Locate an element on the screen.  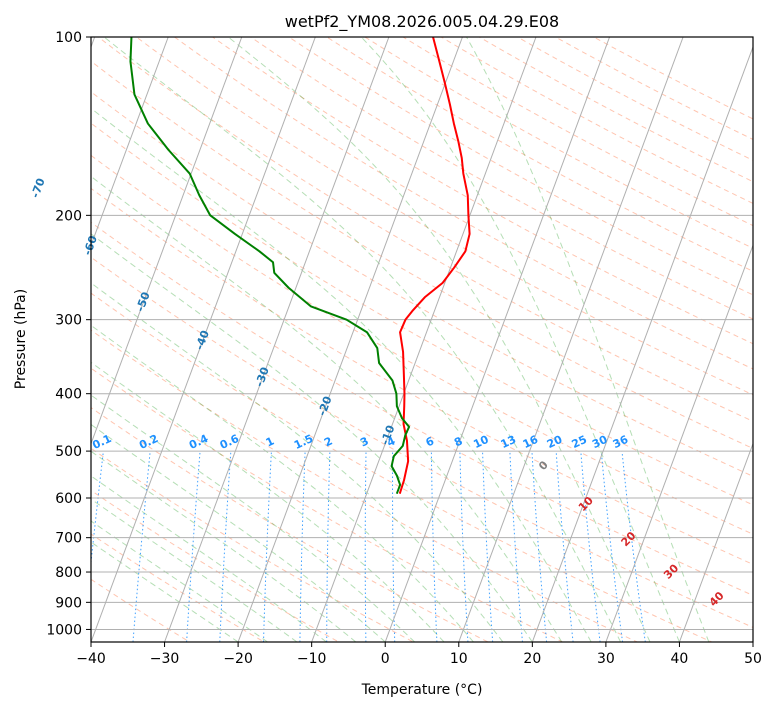
y-tick-label: 600 is located at coordinates (68, 499).